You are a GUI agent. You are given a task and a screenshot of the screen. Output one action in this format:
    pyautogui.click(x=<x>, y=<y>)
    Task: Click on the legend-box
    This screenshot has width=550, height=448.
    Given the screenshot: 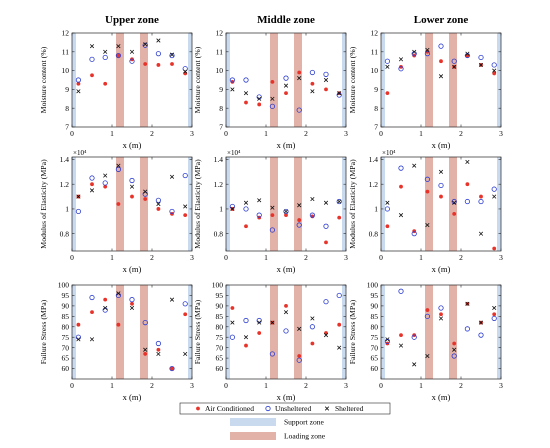 What is the action you would take?
    pyautogui.click(x=285, y=408)
    